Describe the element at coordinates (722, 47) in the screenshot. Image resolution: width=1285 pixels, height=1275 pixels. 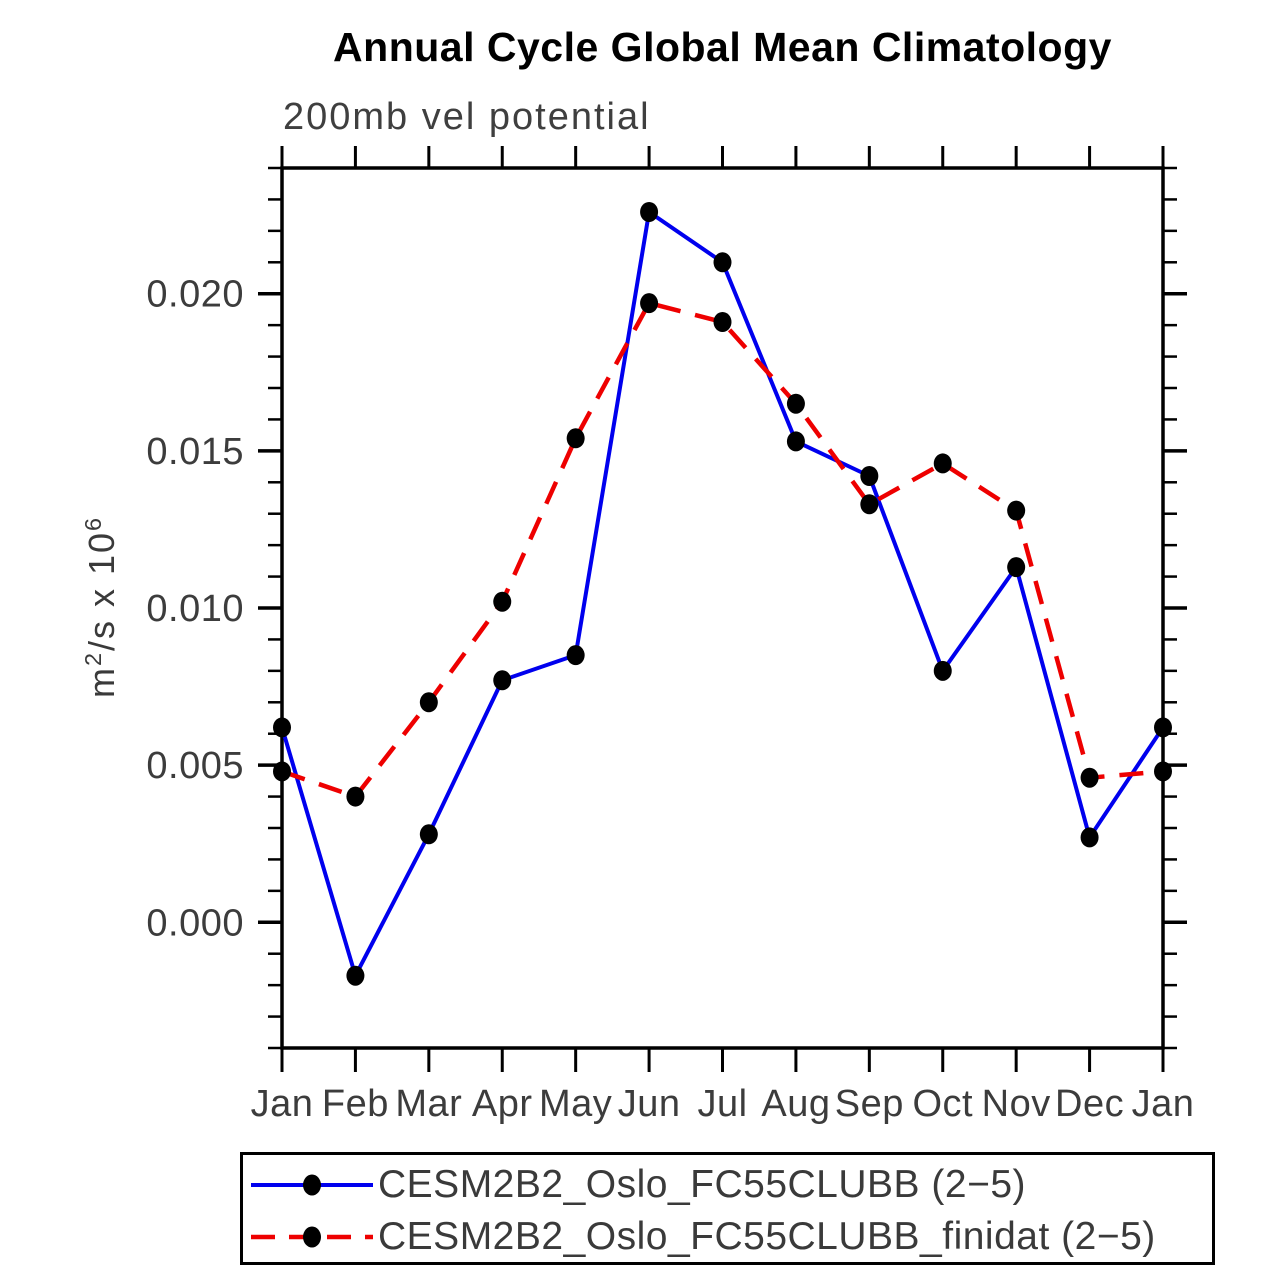
I see `chart-title: Annual Cycle Global Mean Climatology` at that location.